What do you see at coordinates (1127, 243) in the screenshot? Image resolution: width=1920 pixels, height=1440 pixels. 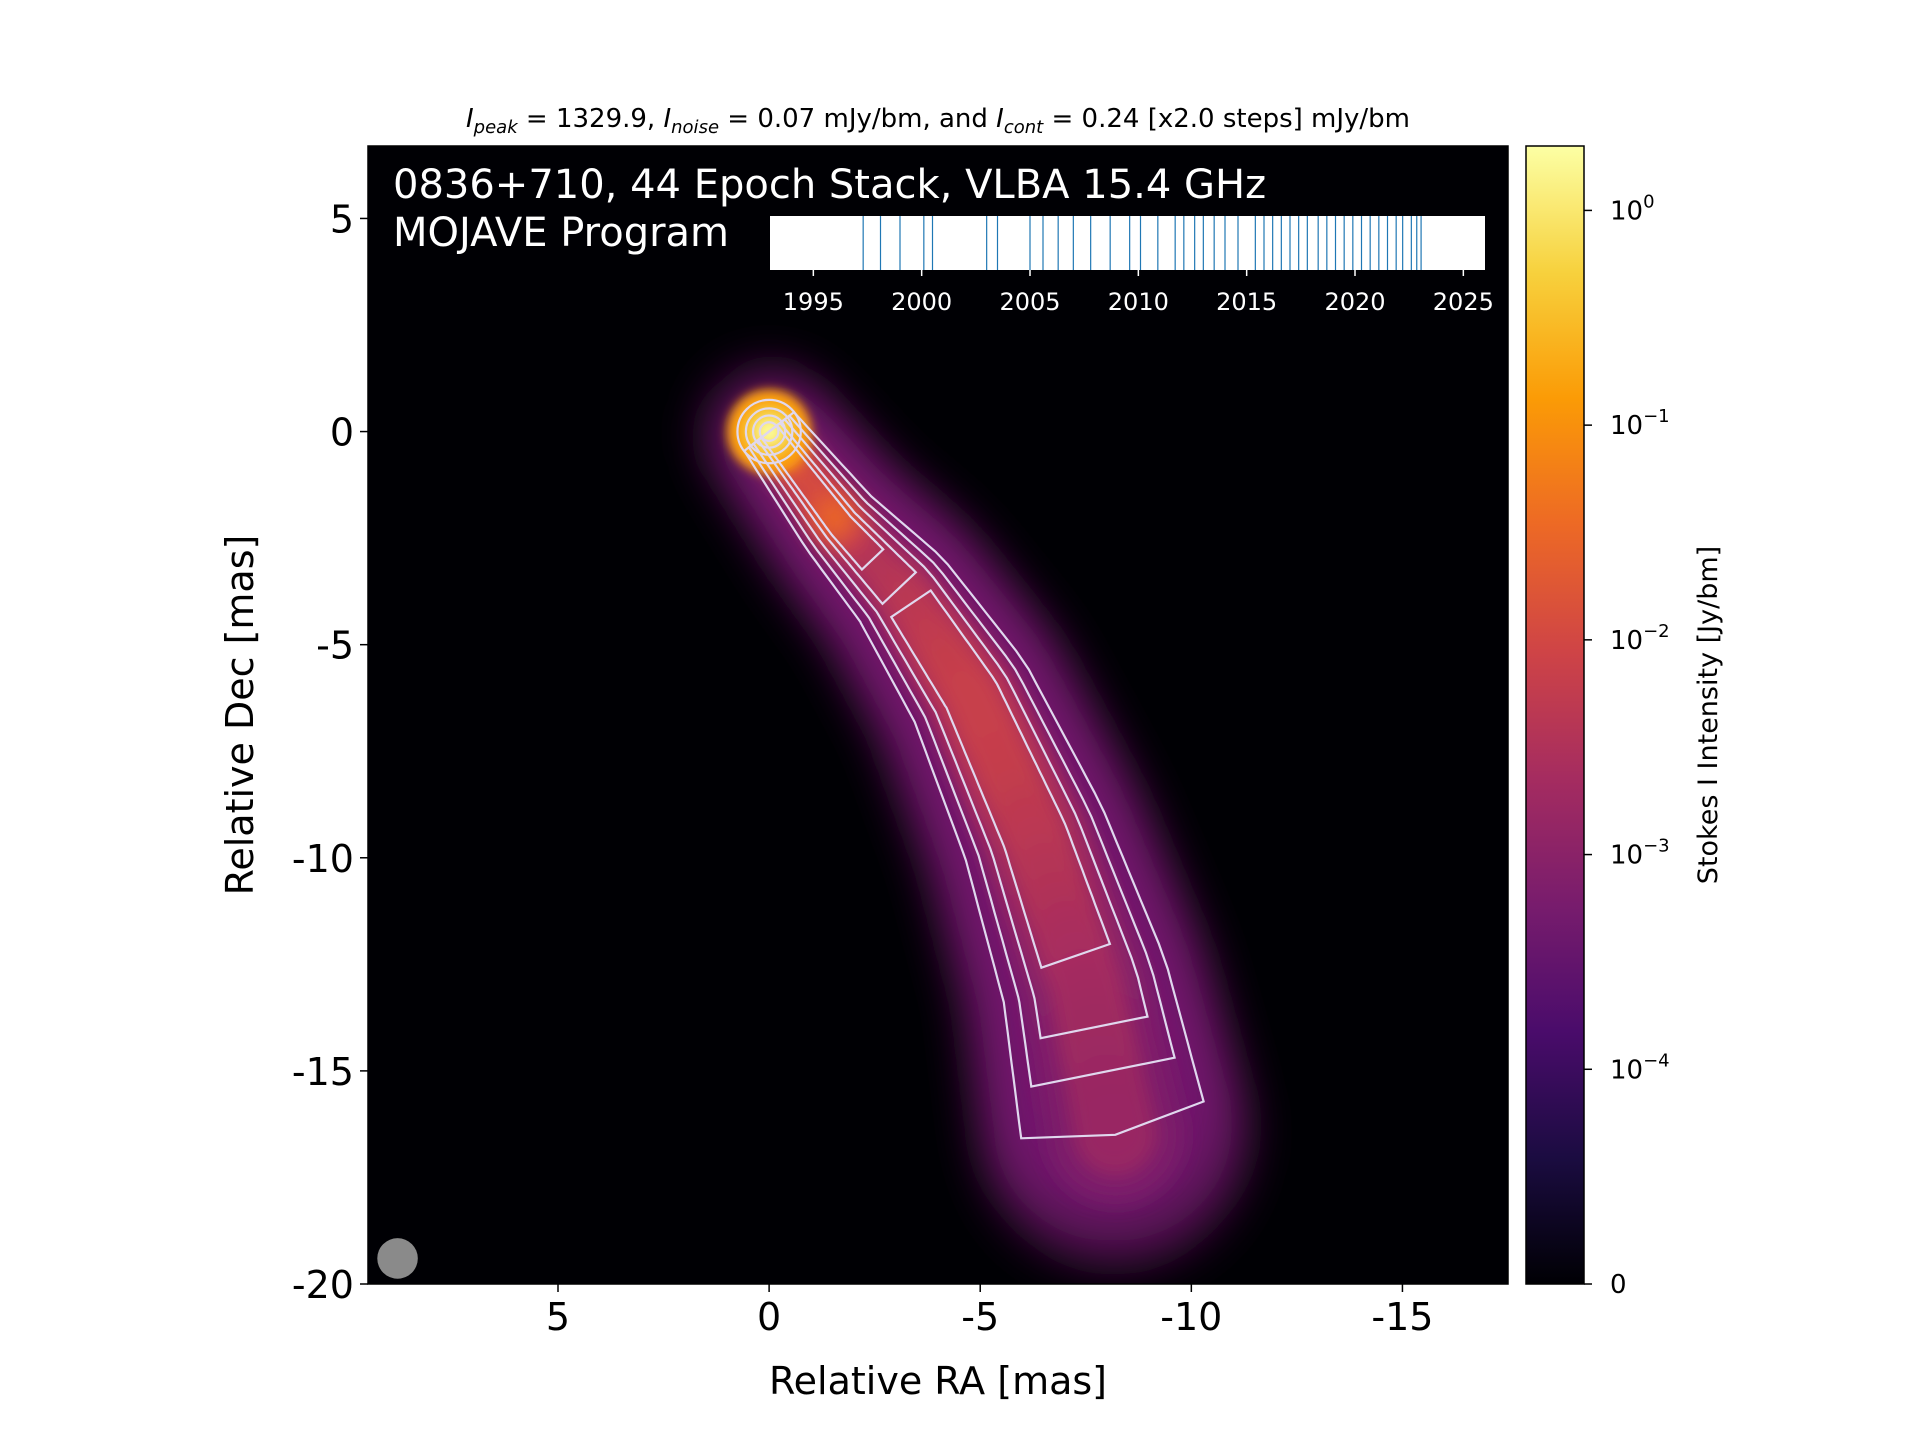 I see `timeline-box` at bounding box center [1127, 243].